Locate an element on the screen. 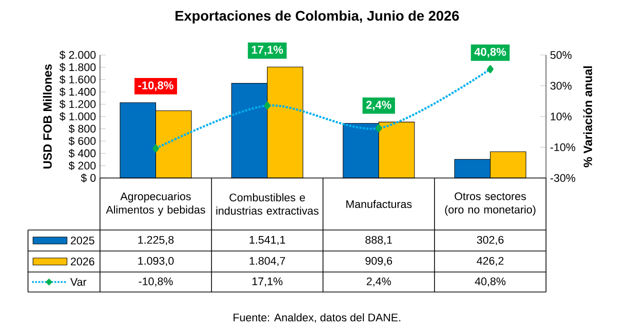  y-tick-label: $ 2.000 is located at coordinates (77, 55).